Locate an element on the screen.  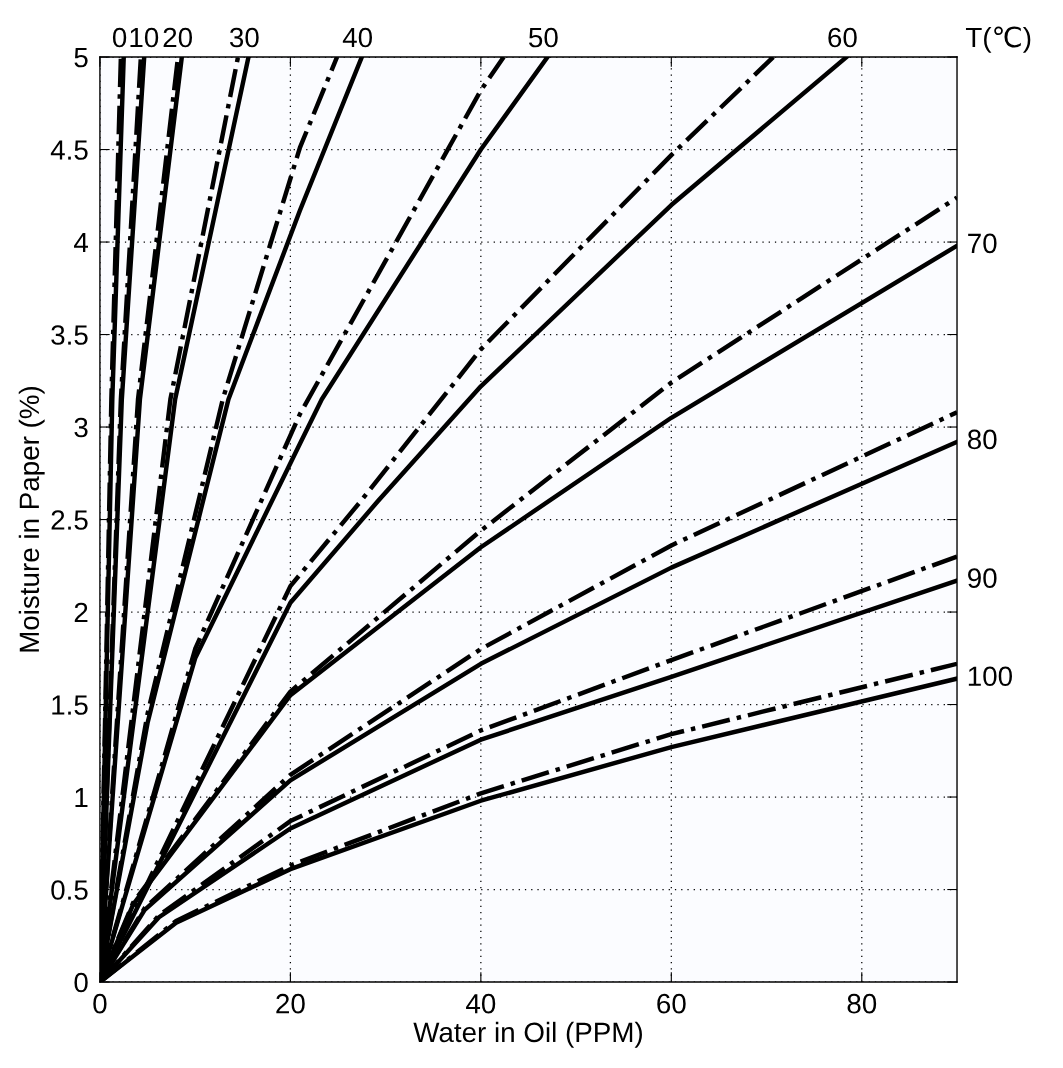
series-label: 40 is located at coordinates (357, 37).